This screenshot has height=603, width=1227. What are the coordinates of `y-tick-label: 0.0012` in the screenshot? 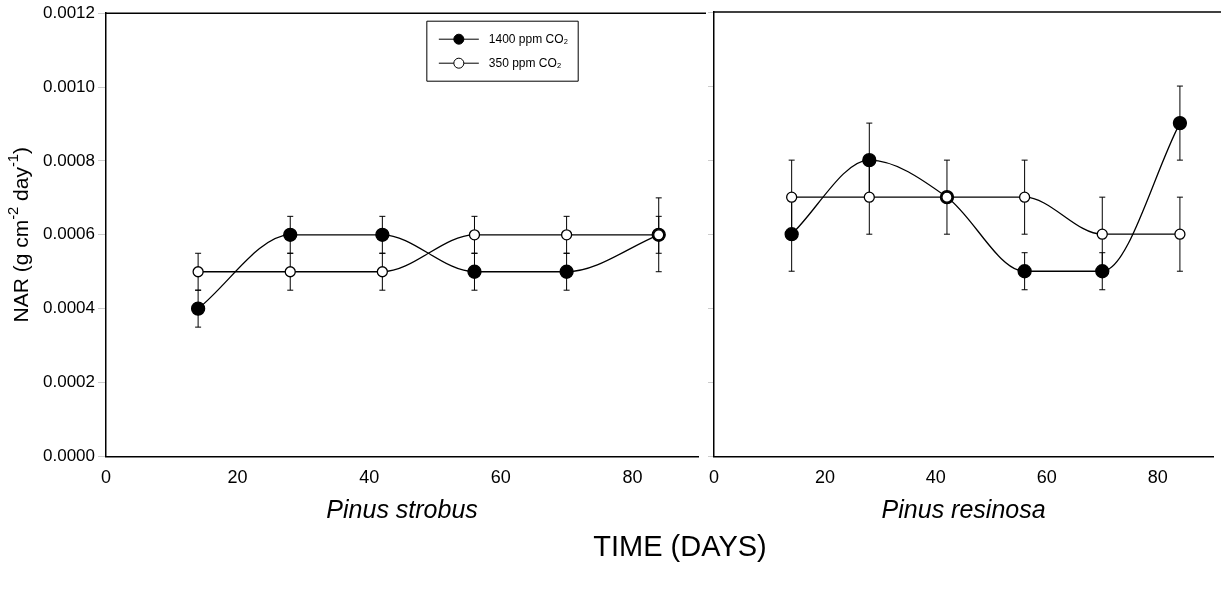 It's located at (69, 12).